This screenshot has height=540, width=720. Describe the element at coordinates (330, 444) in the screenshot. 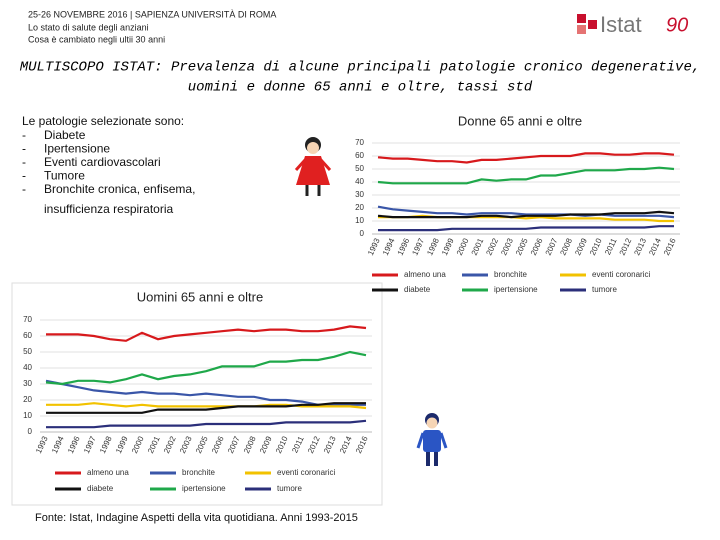

I see `x-tick-label: 2013` at that location.